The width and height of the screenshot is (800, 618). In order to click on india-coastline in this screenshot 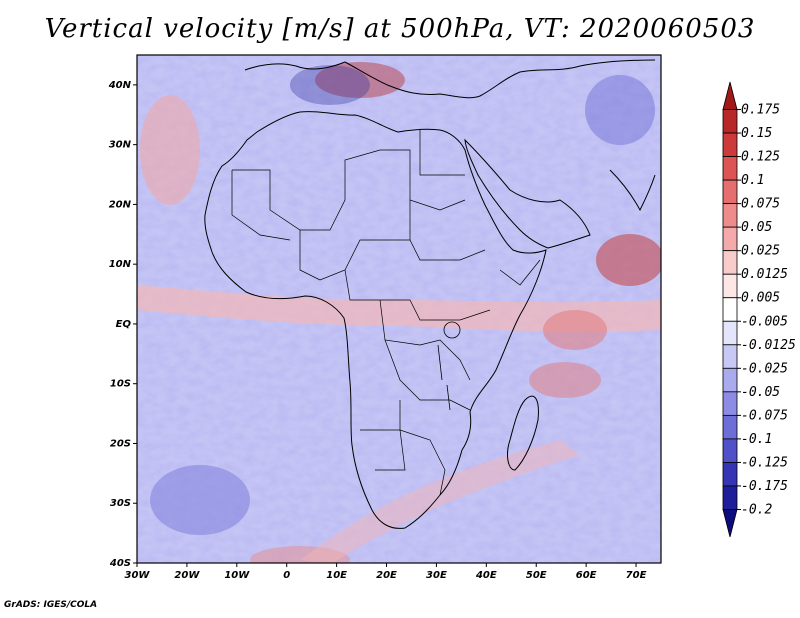, I will do `click(632, 190)`.